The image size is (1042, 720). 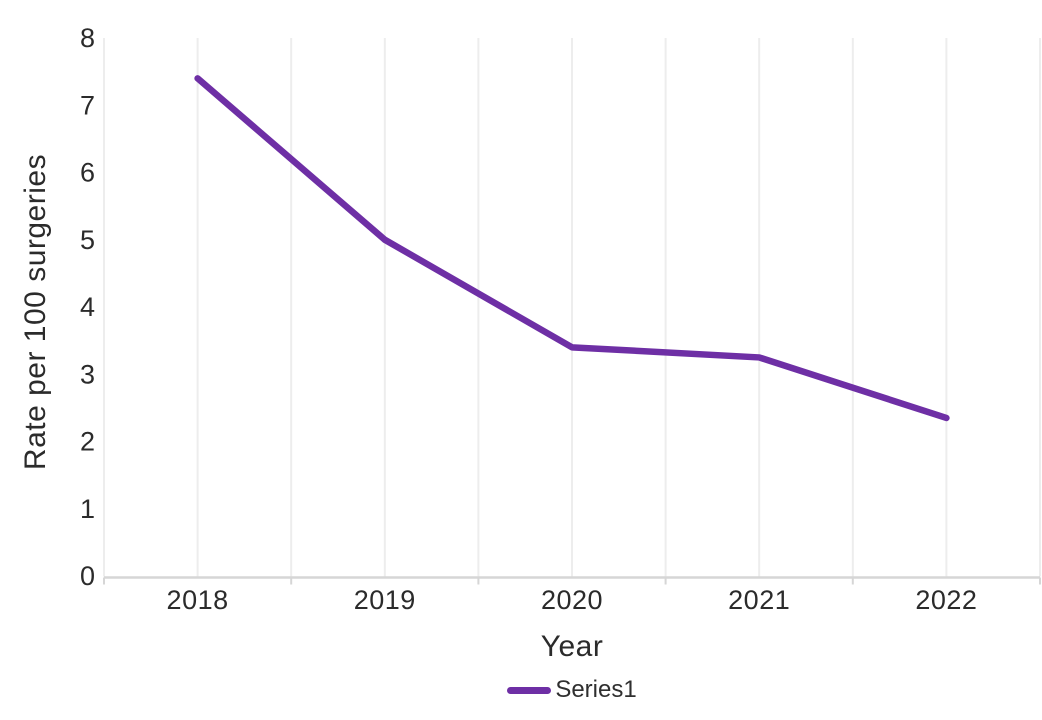 I want to click on x-tick-label: 2022, so click(x=946, y=600).